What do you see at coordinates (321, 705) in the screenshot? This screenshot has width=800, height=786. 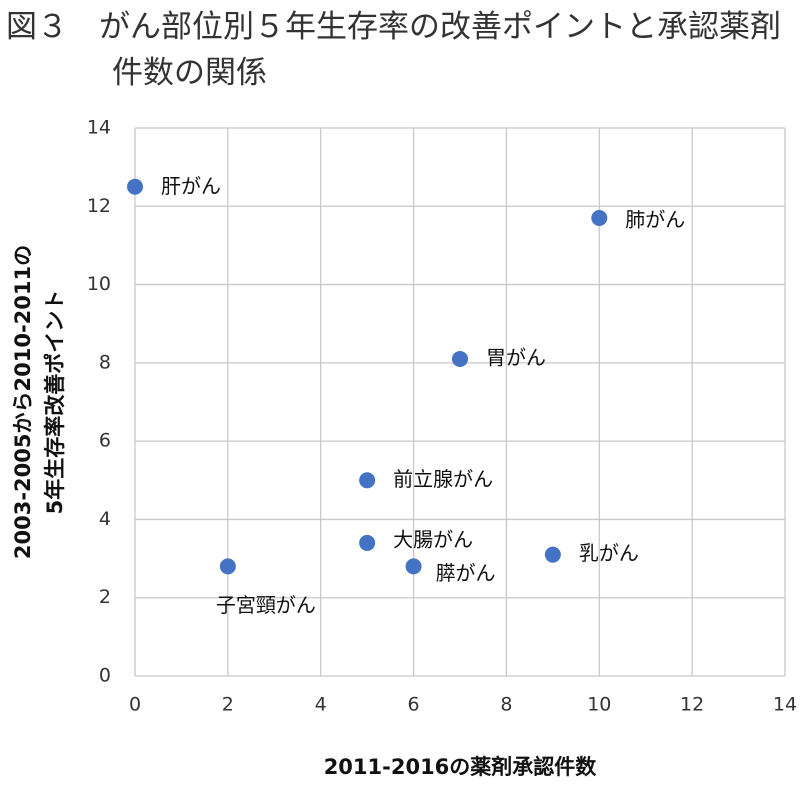 I see `x-tick-label: 4` at bounding box center [321, 705].